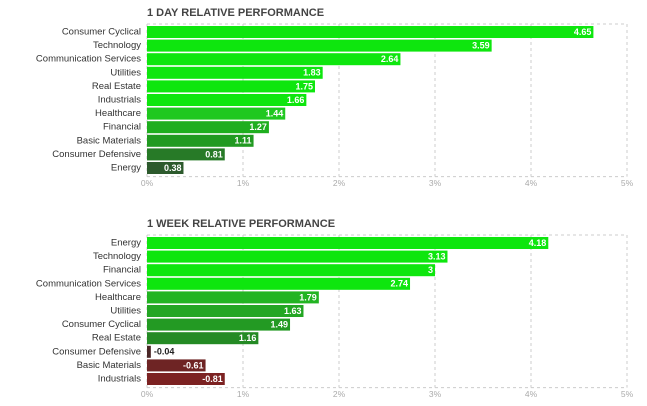 The width and height of the screenshot is (647, 406). Describe the element at coordinates (583, 32) in the screenshot. I see `value-label: 4.65` at that location.